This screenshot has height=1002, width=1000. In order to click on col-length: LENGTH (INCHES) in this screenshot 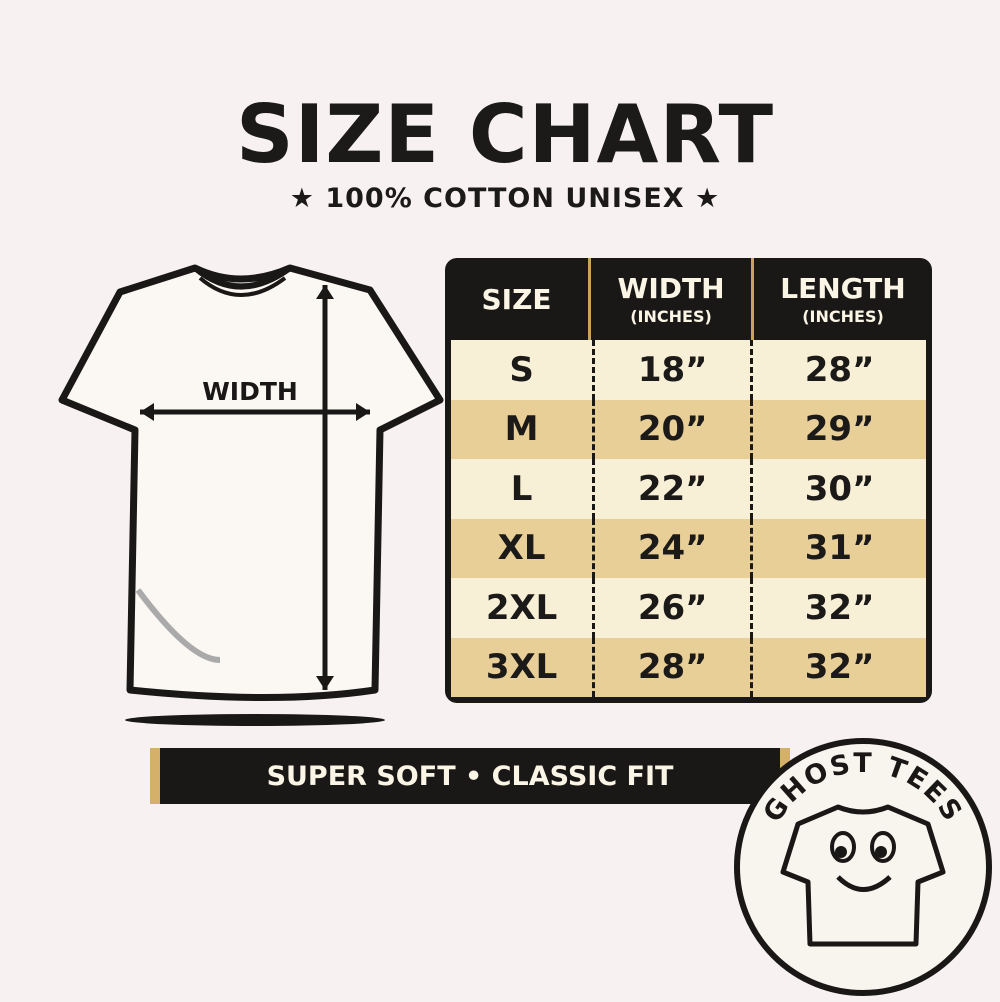, I will do `click(841, 299)`.